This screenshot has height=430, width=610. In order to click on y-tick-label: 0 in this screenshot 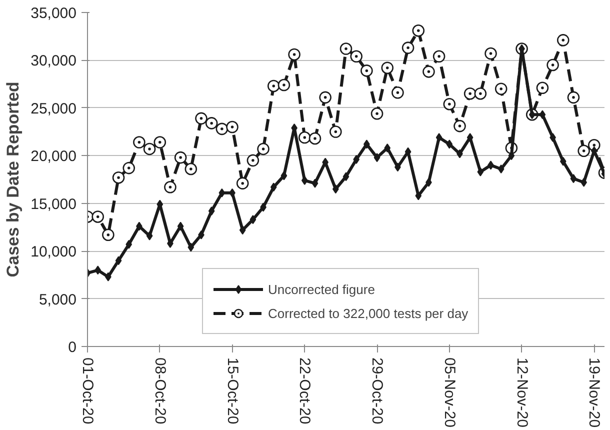, I will do `click(72, 347)`.